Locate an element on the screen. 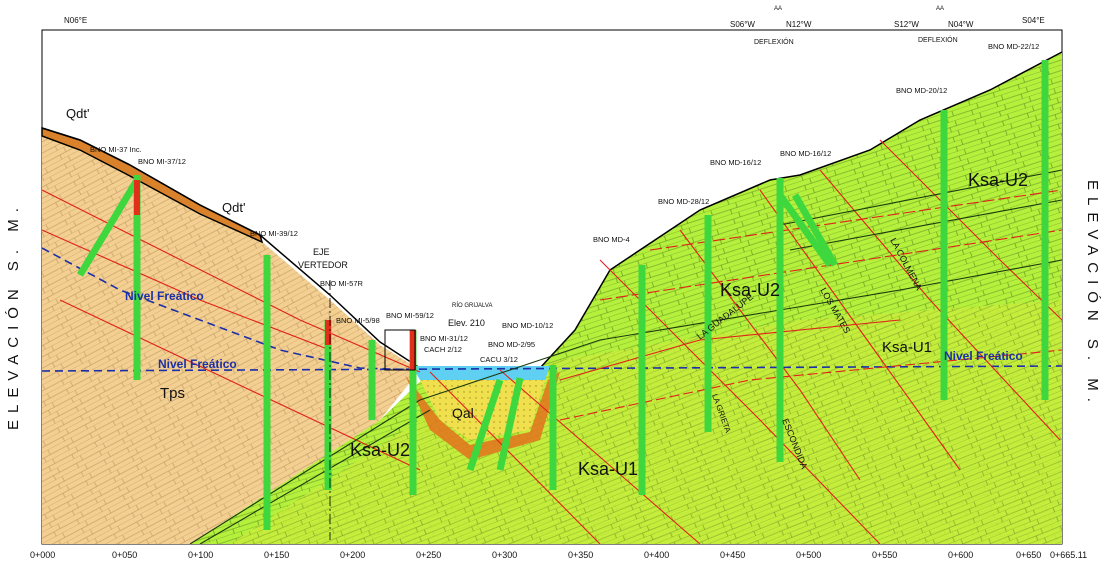 The width and height of the screenshot is (1108, 565). chainage-5: 0+250 is located at coordinates (428, 555).